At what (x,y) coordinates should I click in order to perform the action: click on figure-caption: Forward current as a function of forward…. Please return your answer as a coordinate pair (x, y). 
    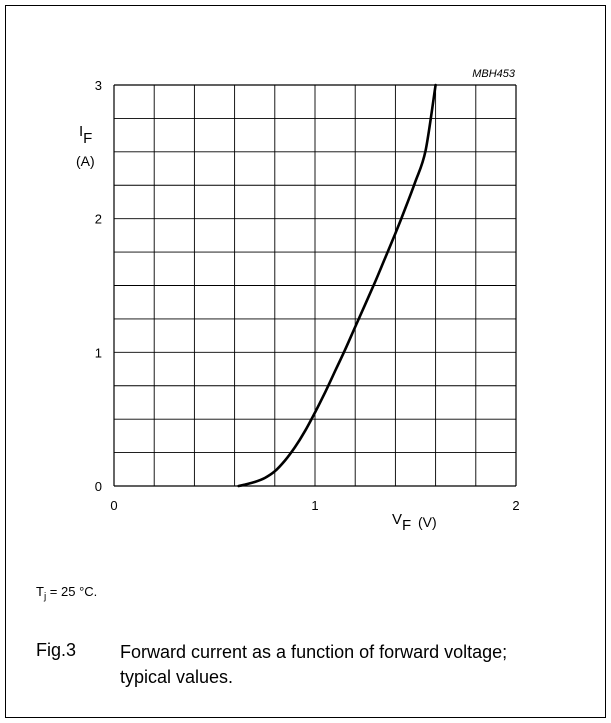
    Looking at the image, I should click on (314, 664).